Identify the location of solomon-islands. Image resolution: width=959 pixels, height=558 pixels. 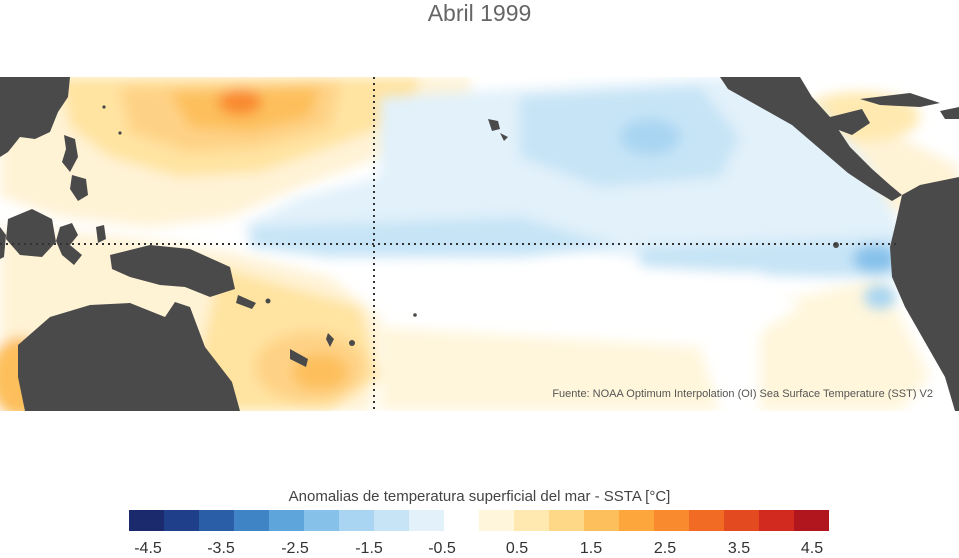
(246, 302).